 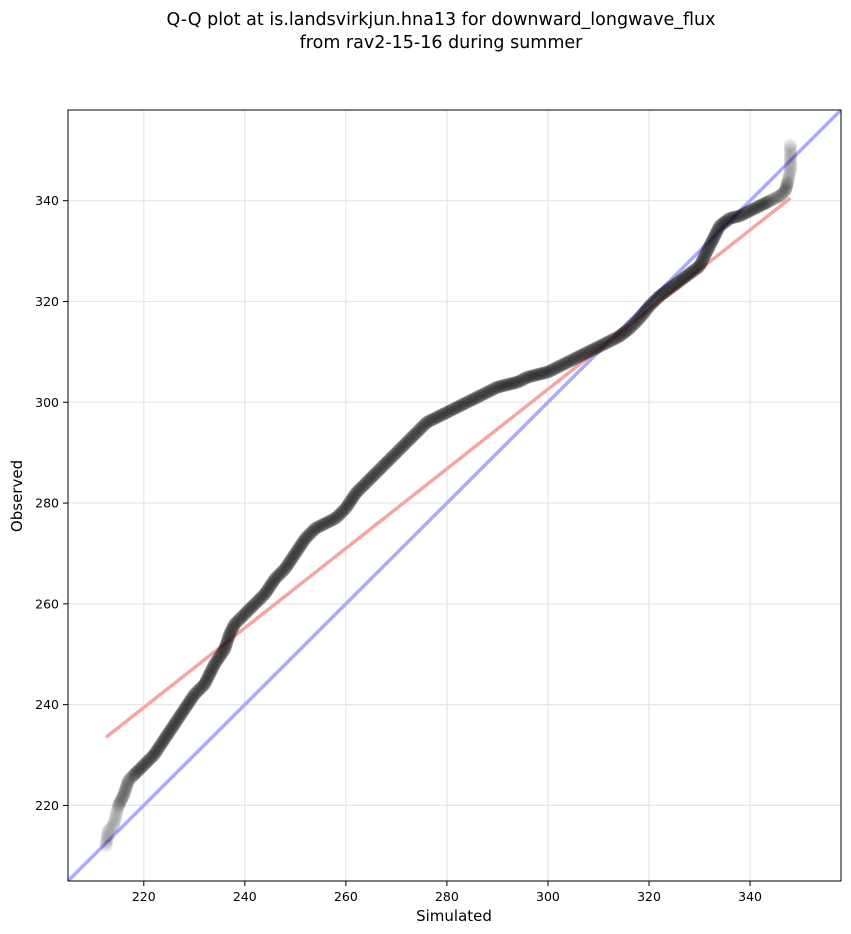 I want to click on y-tick-label-320: 320, so click(x=47, y=301).